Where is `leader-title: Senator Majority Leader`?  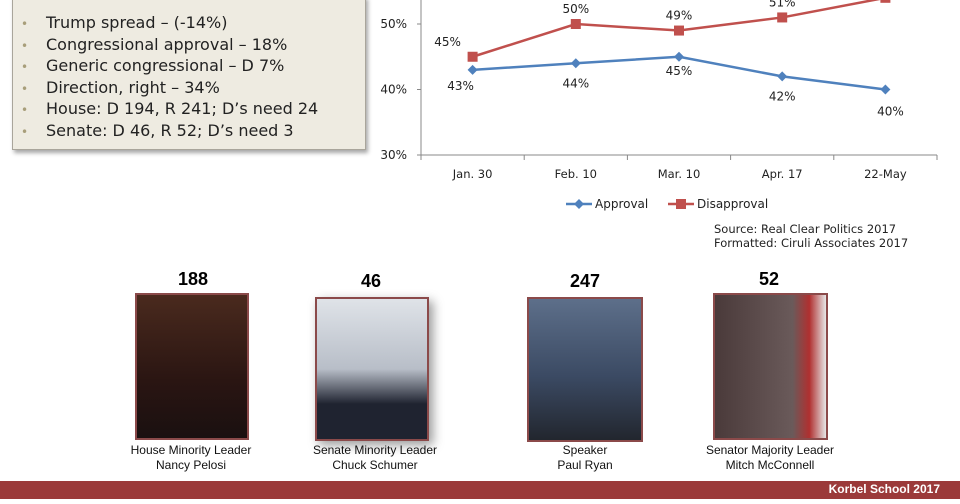
leader-title: Senator Majority Leader is located at coordinates (770, 450).